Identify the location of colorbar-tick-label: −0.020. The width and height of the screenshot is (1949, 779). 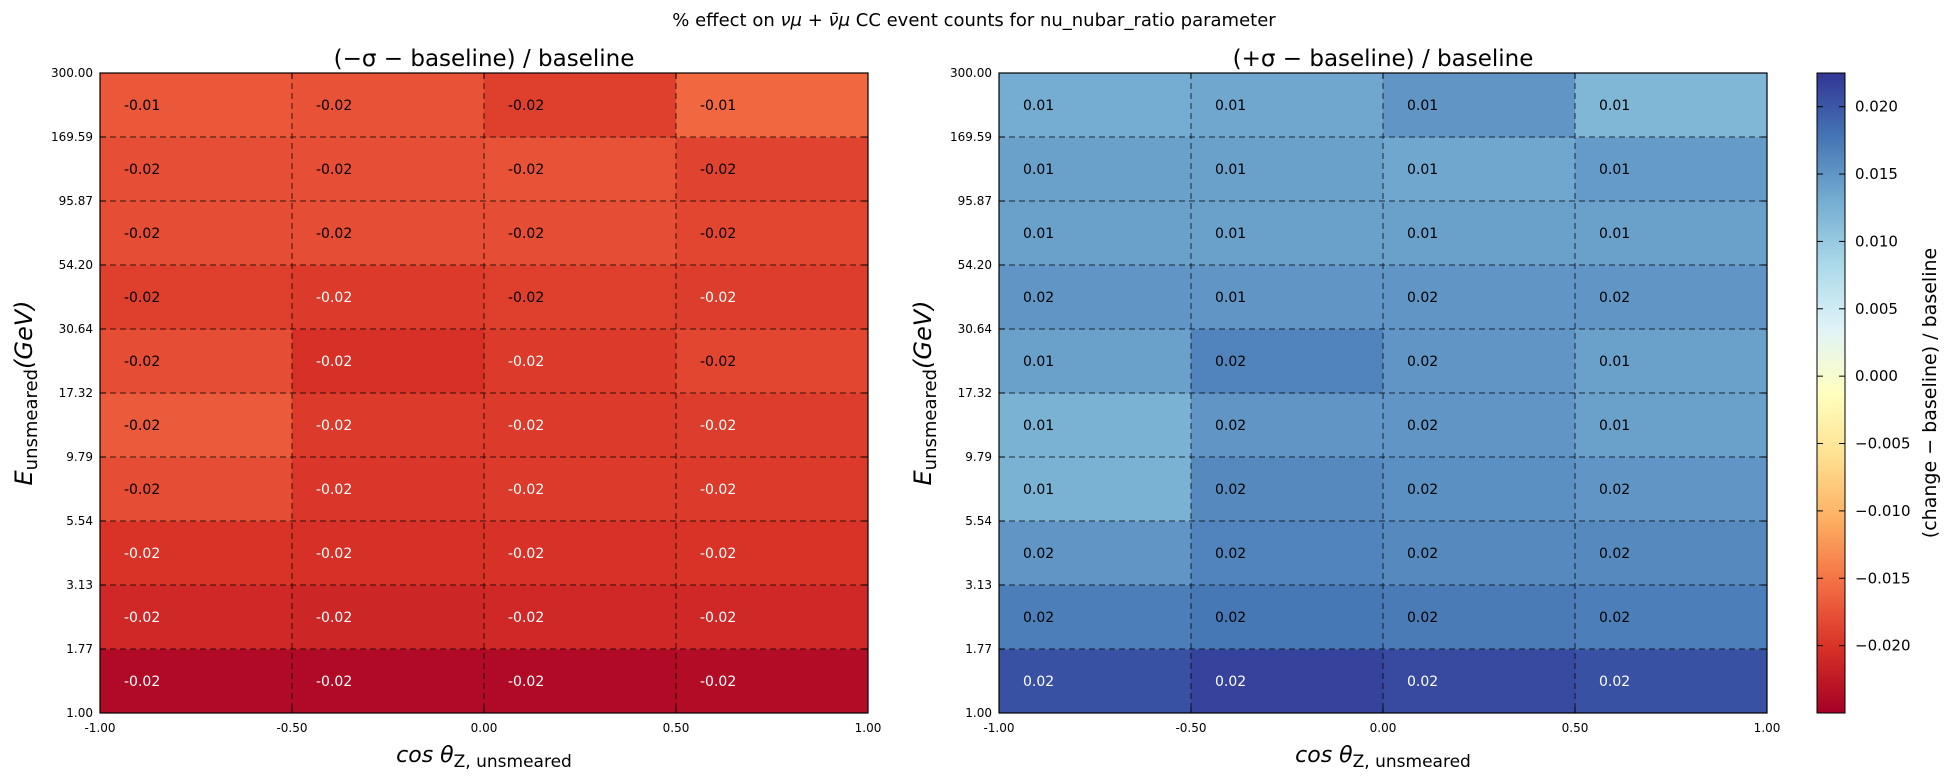
(1883, 646).